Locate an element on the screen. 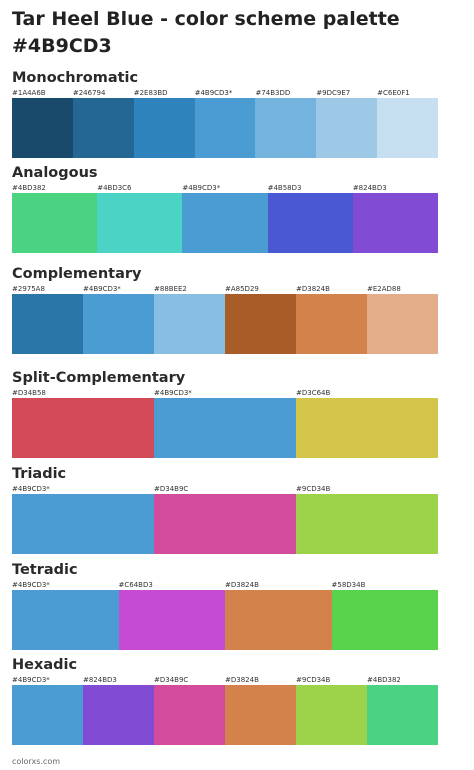 This screenshot has width=474, height=770. color-code-label: #D34B58 is located at coordinates (29, 393).